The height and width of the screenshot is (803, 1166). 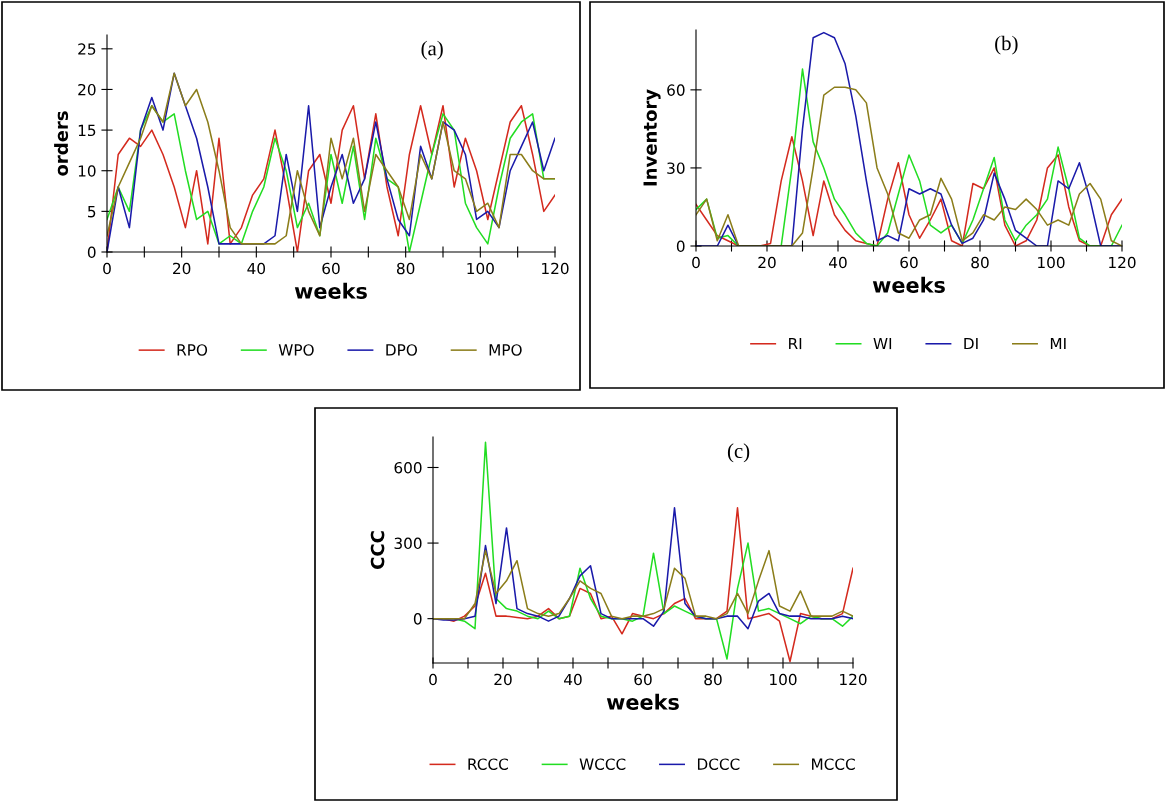 What do you see at coordinates (882, 343) in the screenshot?
I see `legend-label: WI` at bounding box center [882, 343].